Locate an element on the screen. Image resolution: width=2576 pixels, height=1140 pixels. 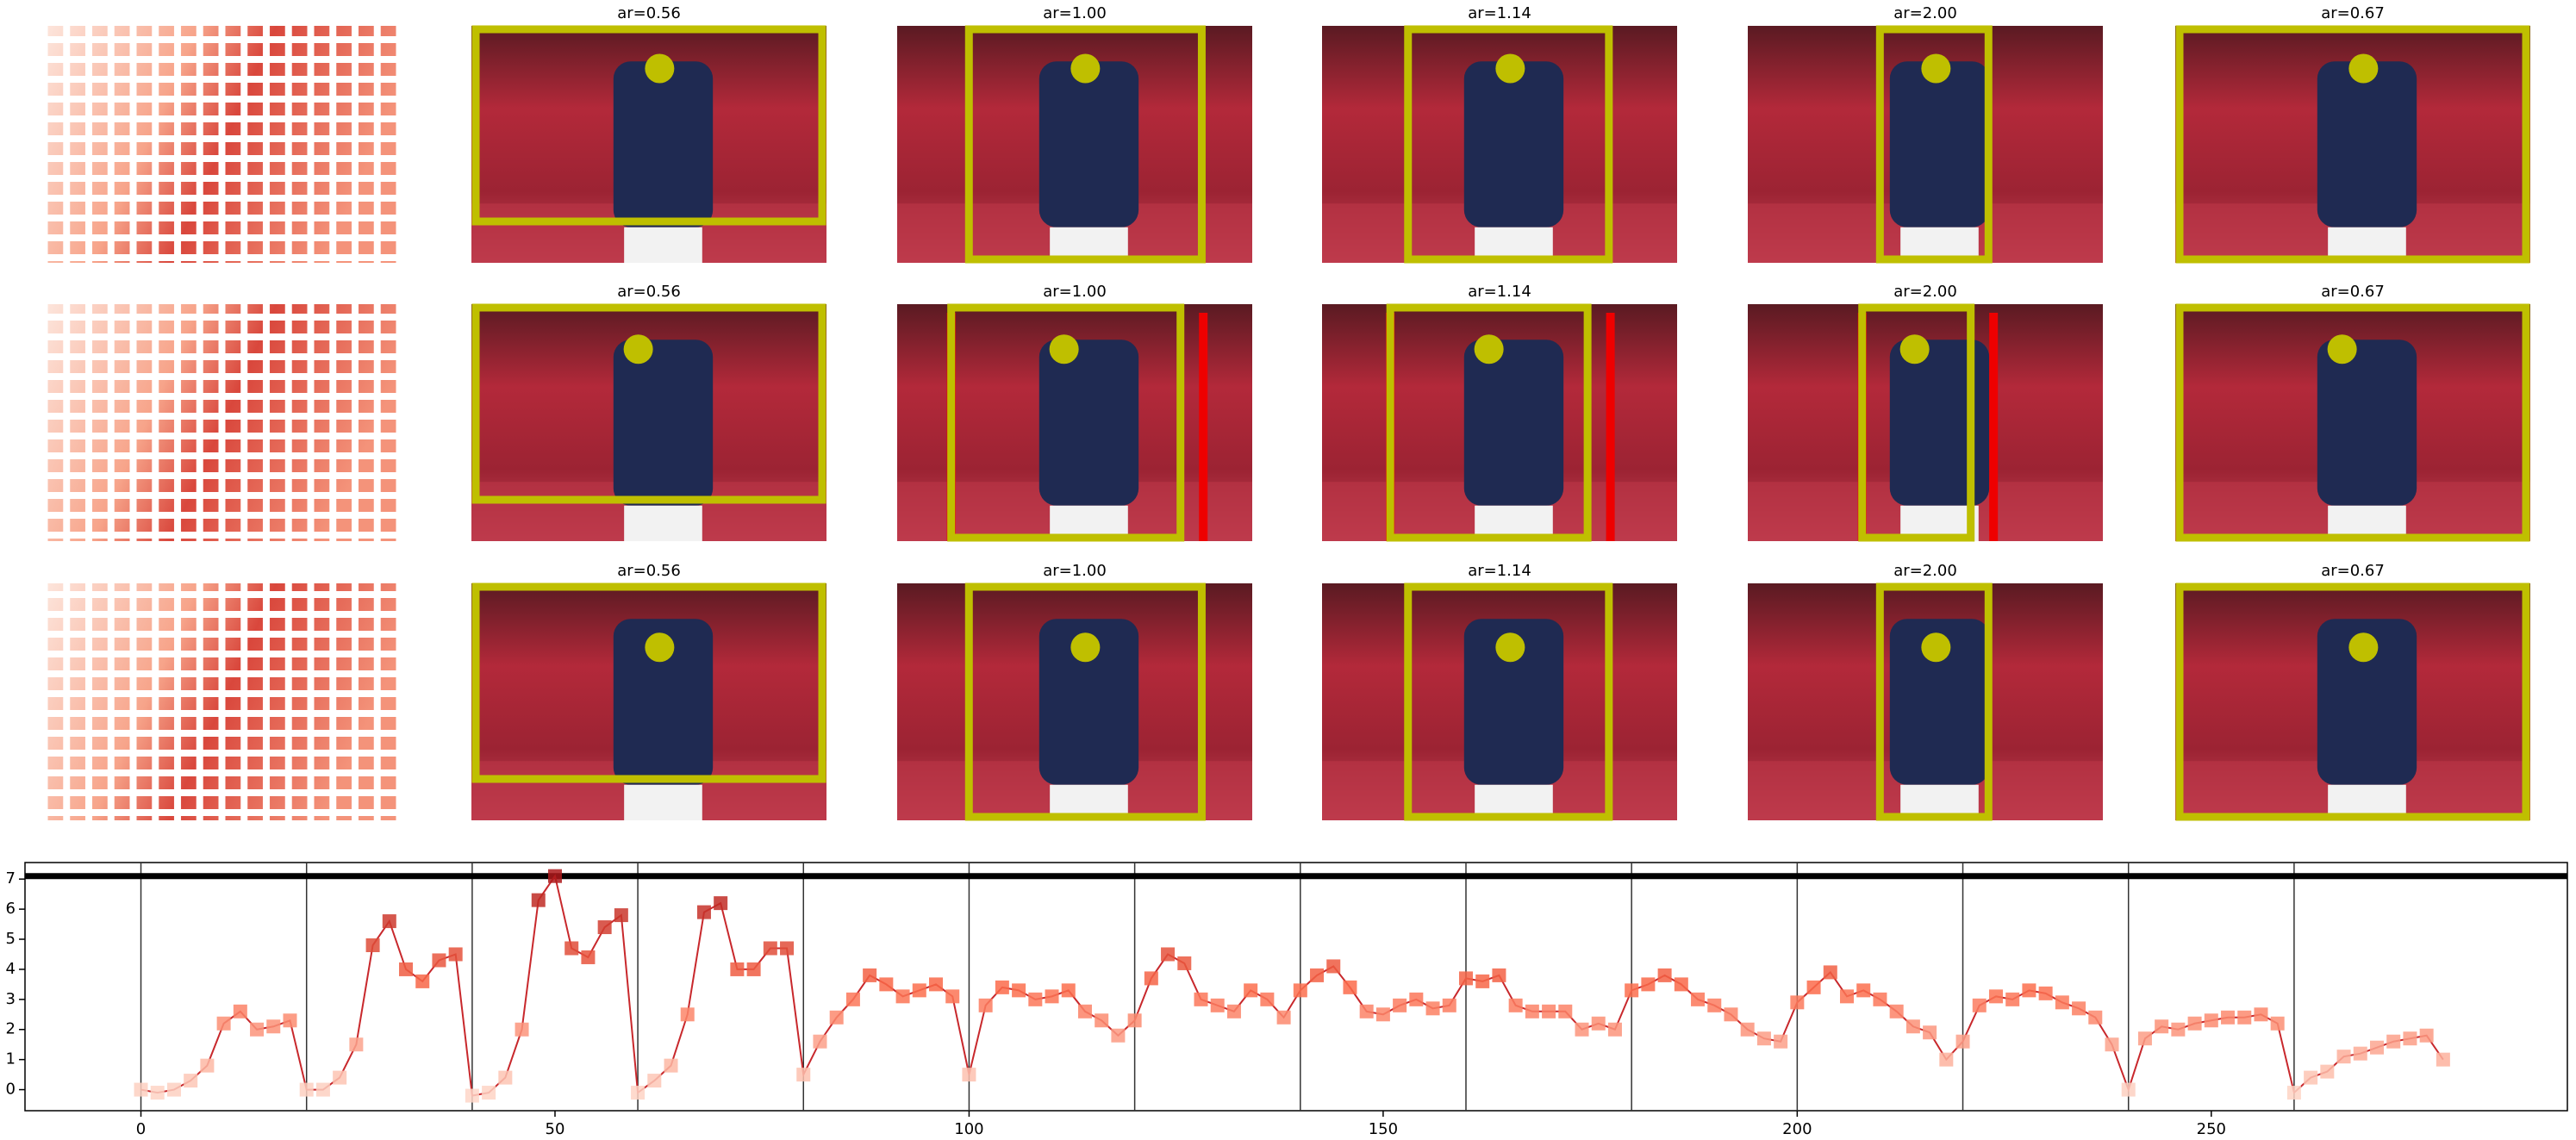
y-tick-label: 5 is located at coordinates (11, 939).